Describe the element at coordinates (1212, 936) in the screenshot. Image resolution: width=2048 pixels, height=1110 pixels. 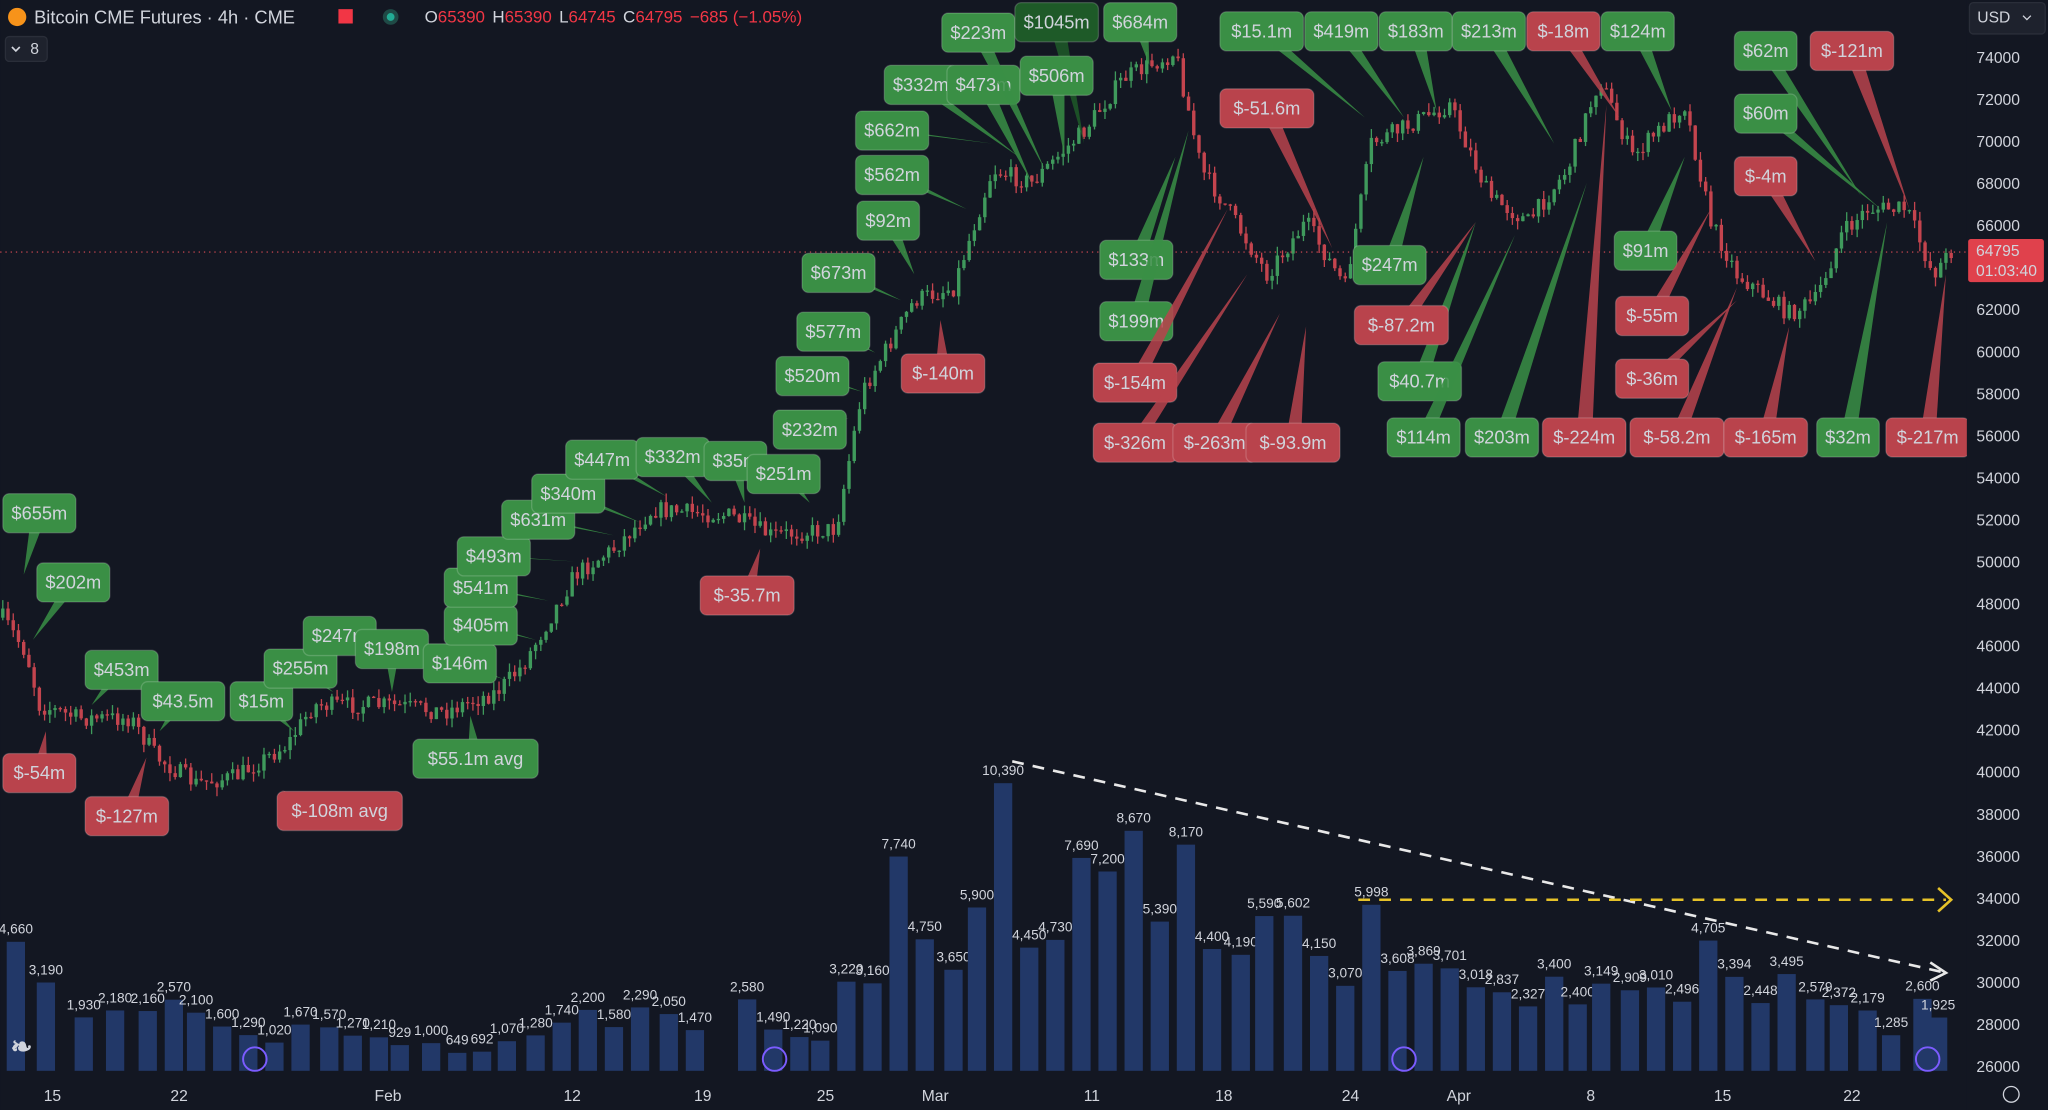
I see `volume-label: 4,400` at that location.